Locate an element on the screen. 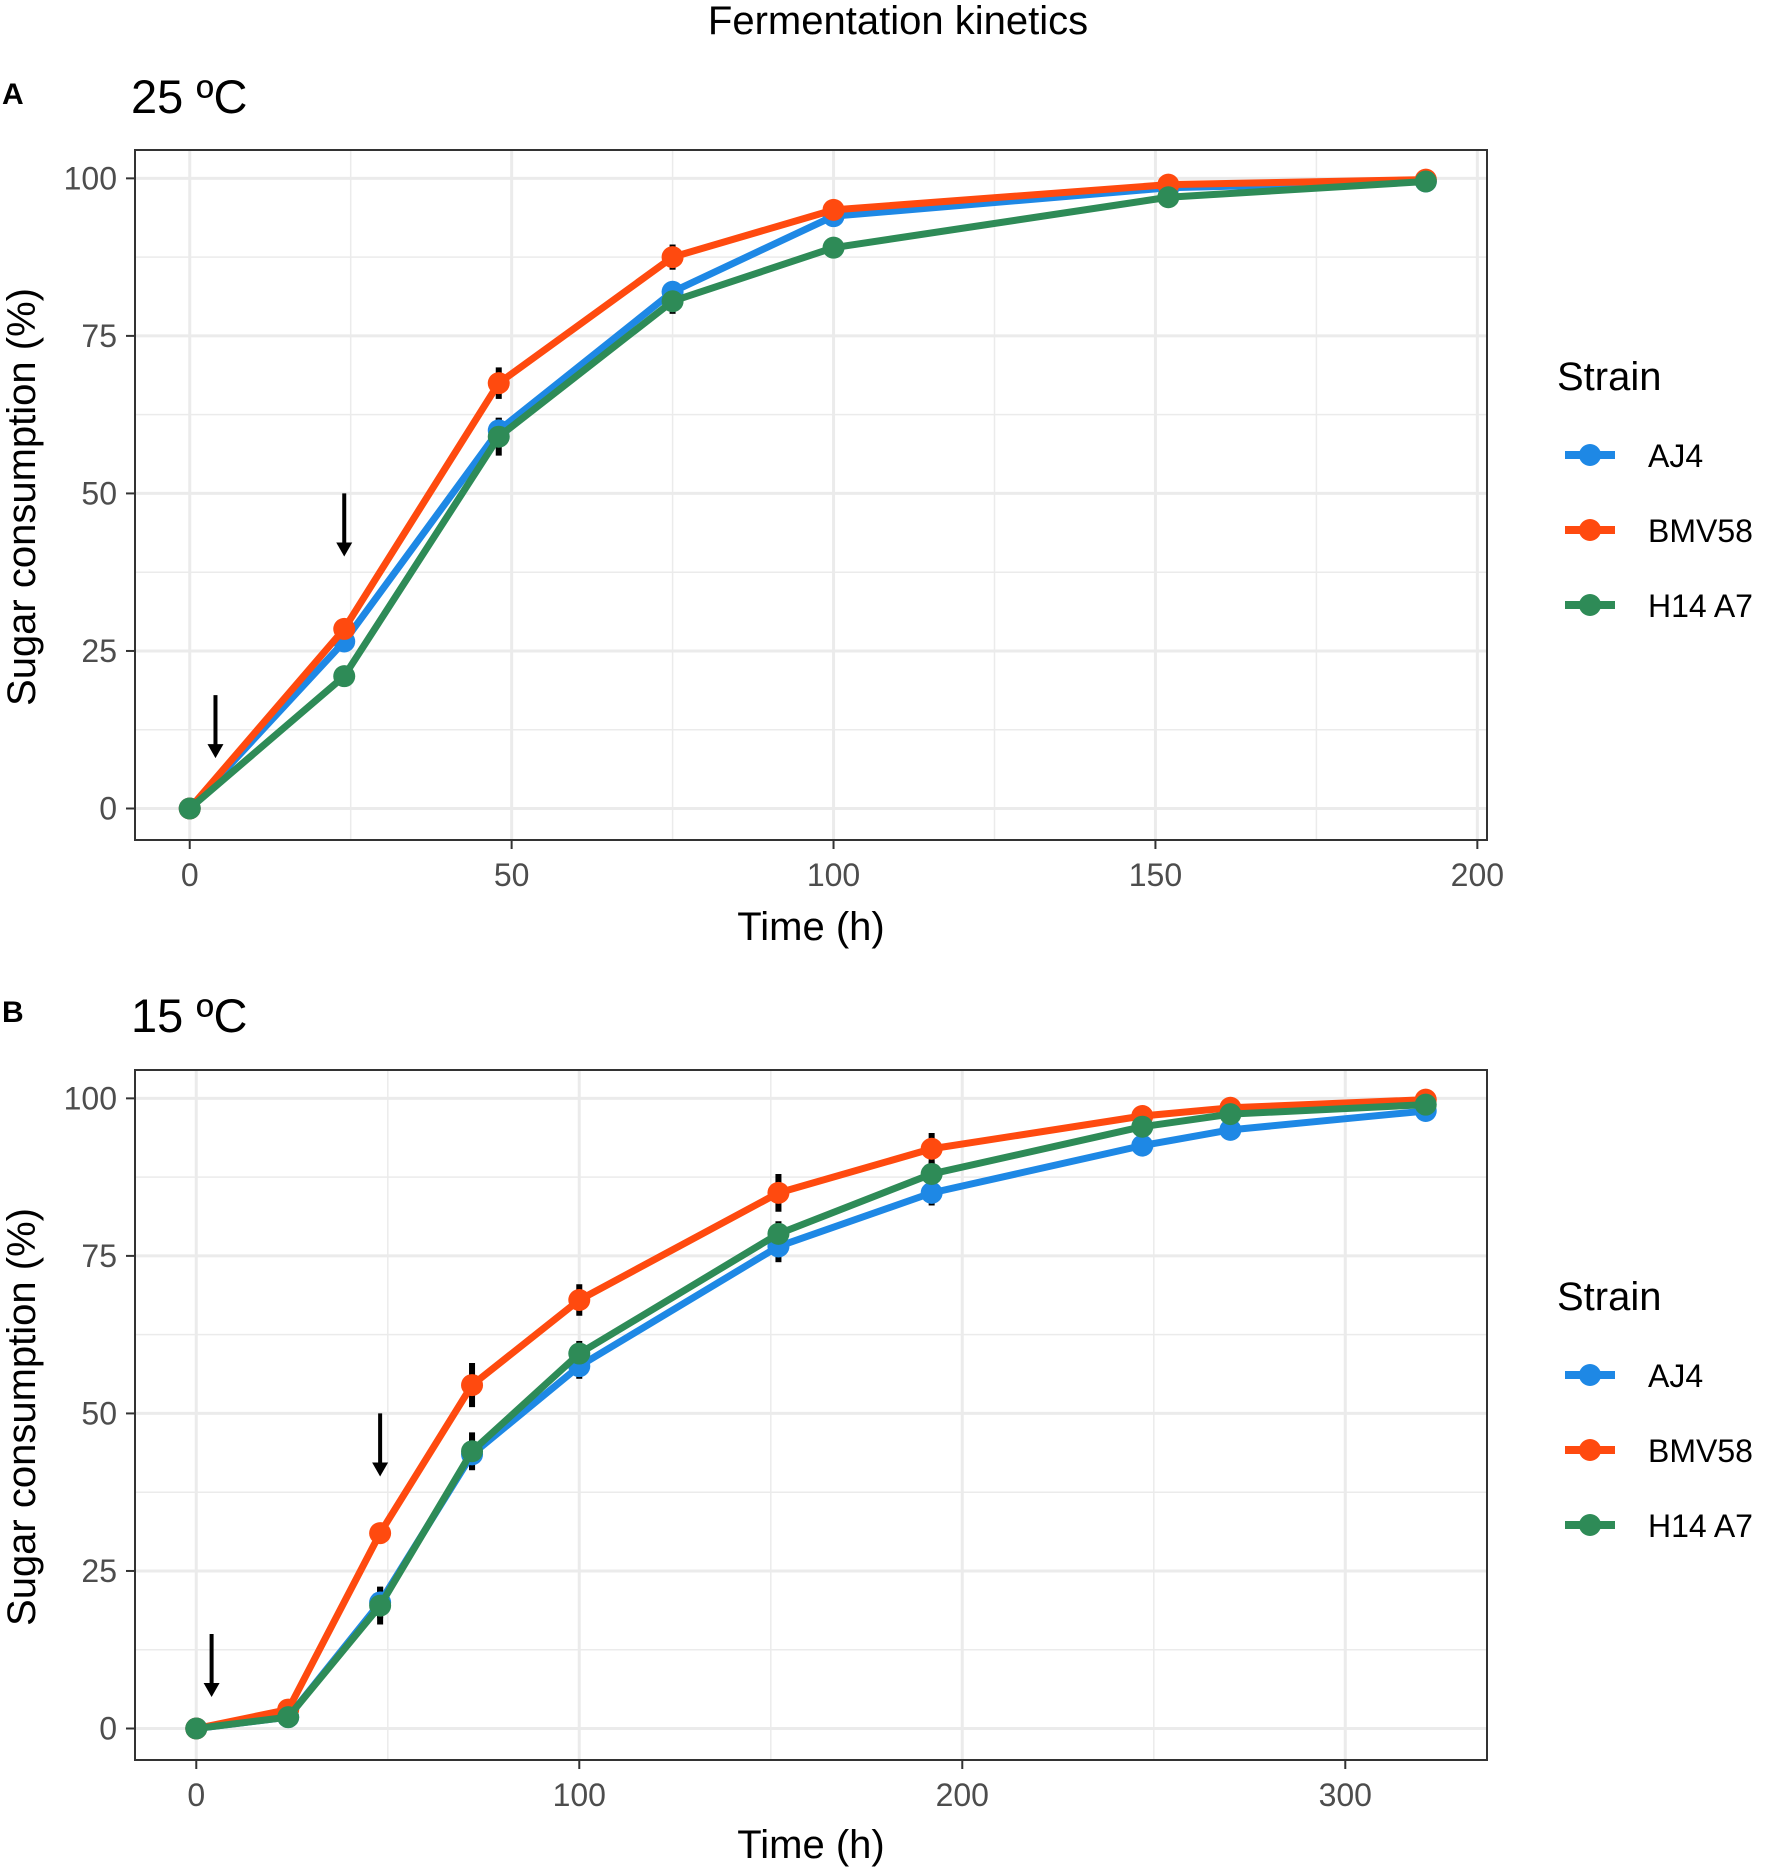 Image resolution: width=1767 pixels, height=1871 pixels. x-axis-label-b: Time (h) is located at coordinates (810, 1845).